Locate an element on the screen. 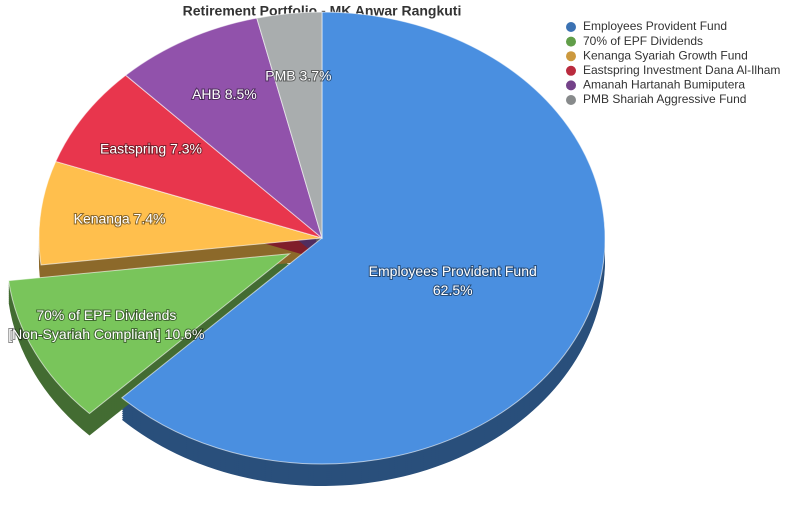  slice-label: Kenanga 7.4% is located at coordinates (120, 218).